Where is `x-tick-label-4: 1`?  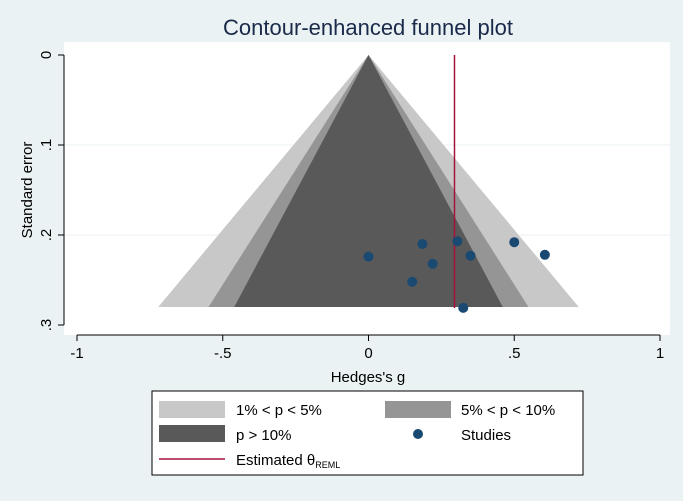 x-tick-label-4: 1 is located at coordinates (660, 353).